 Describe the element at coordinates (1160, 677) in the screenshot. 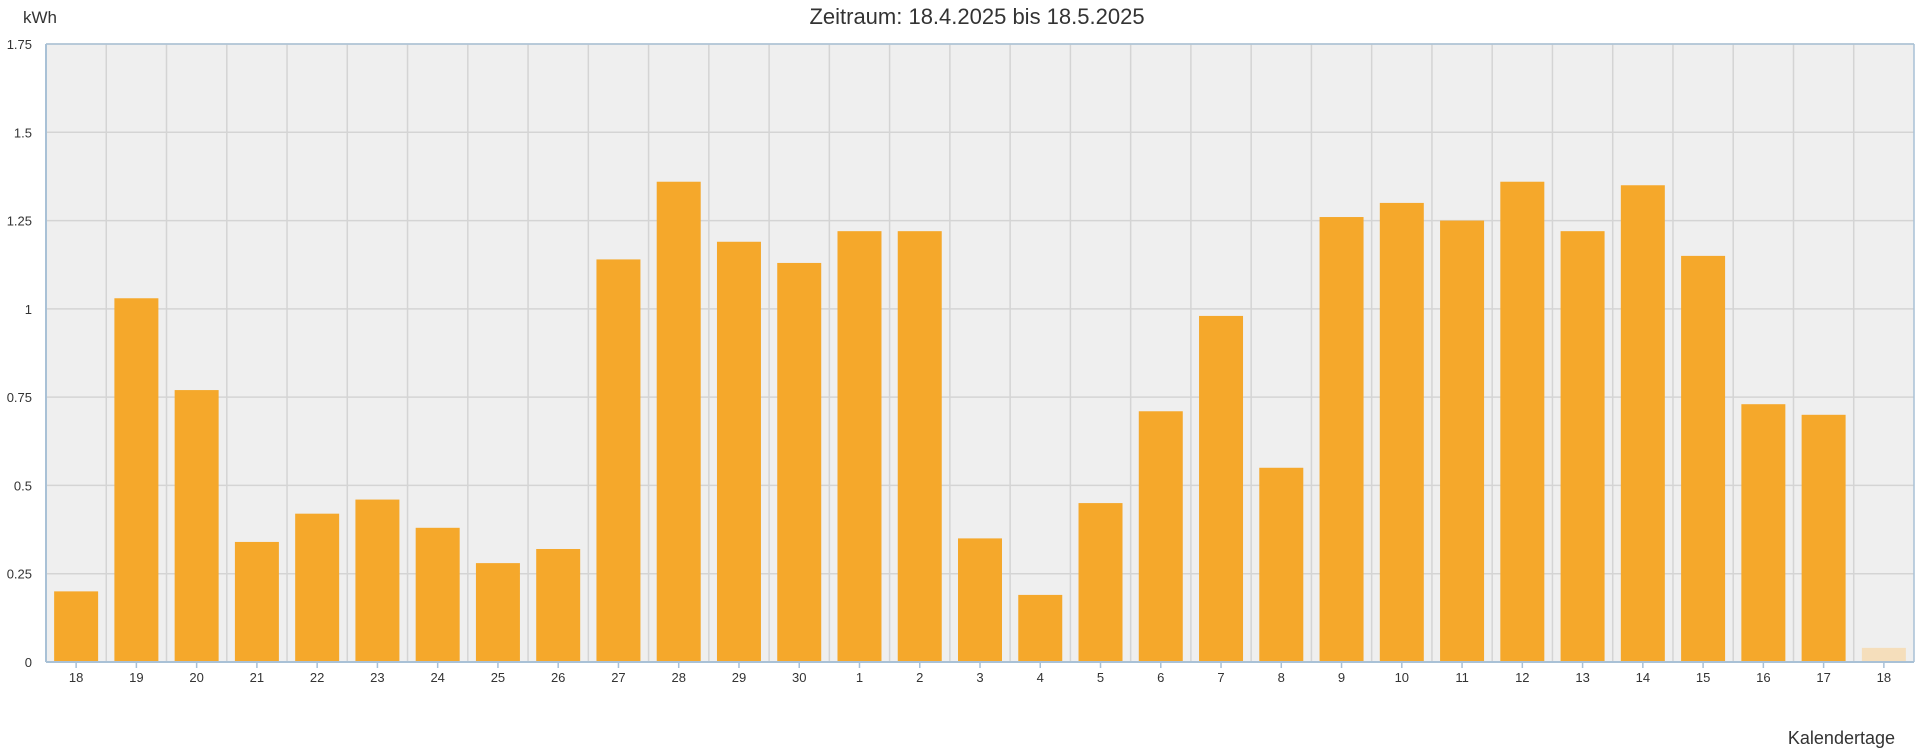

I see `x-tick-label: 6` at that location.